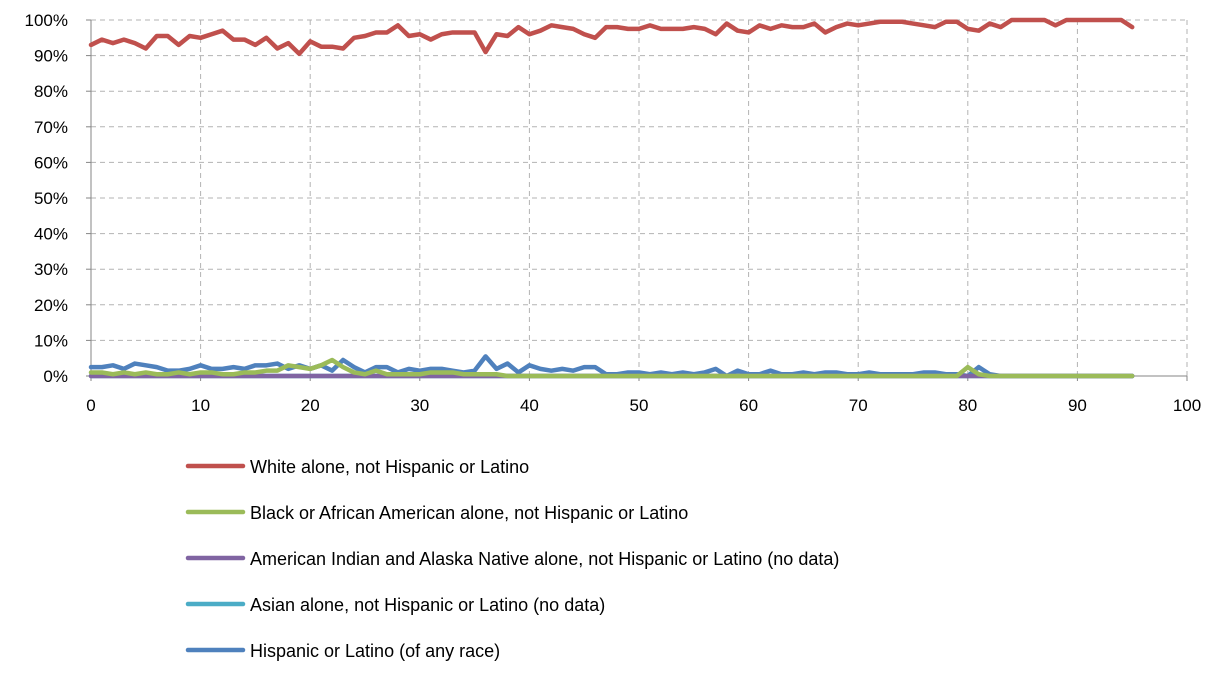 The image size is (1213, 673). What do you see at coordinates (1187, 405) in the screenshot?
I see `x-tick-label: 100` at bounding box center [1187, 405].